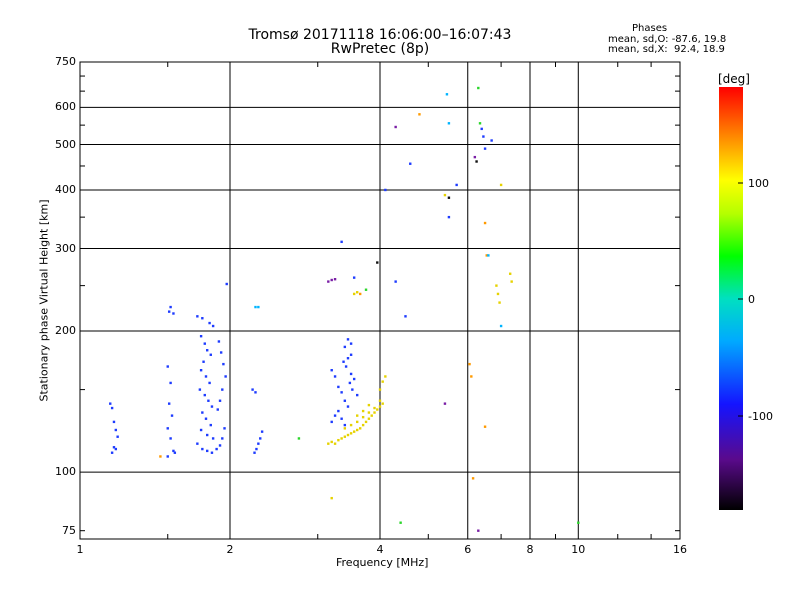  Describe the element at coordinates (468, 549) in the screenshot. I see `x-tick-label: 6` at that location.